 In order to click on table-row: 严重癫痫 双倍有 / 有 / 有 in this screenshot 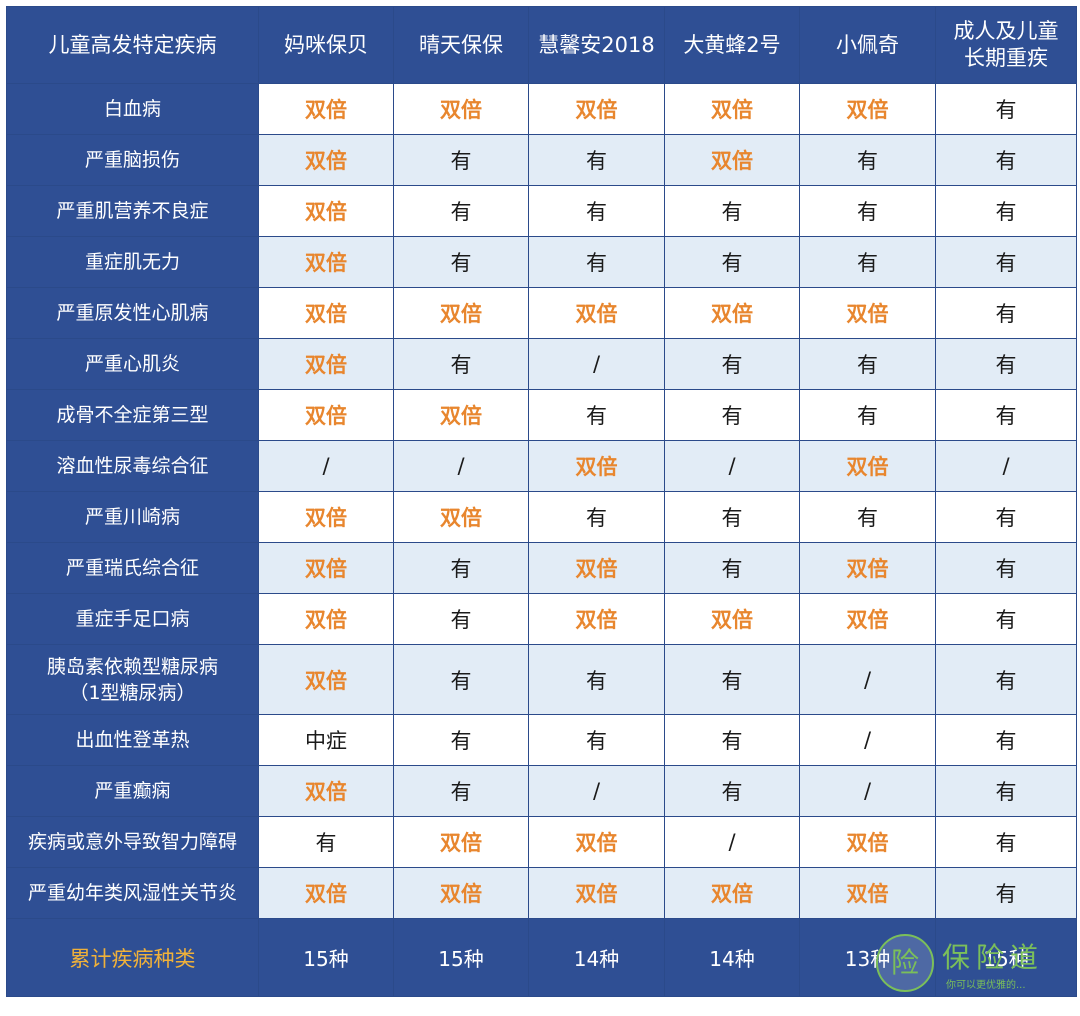, I will do `click(541, 791)`.